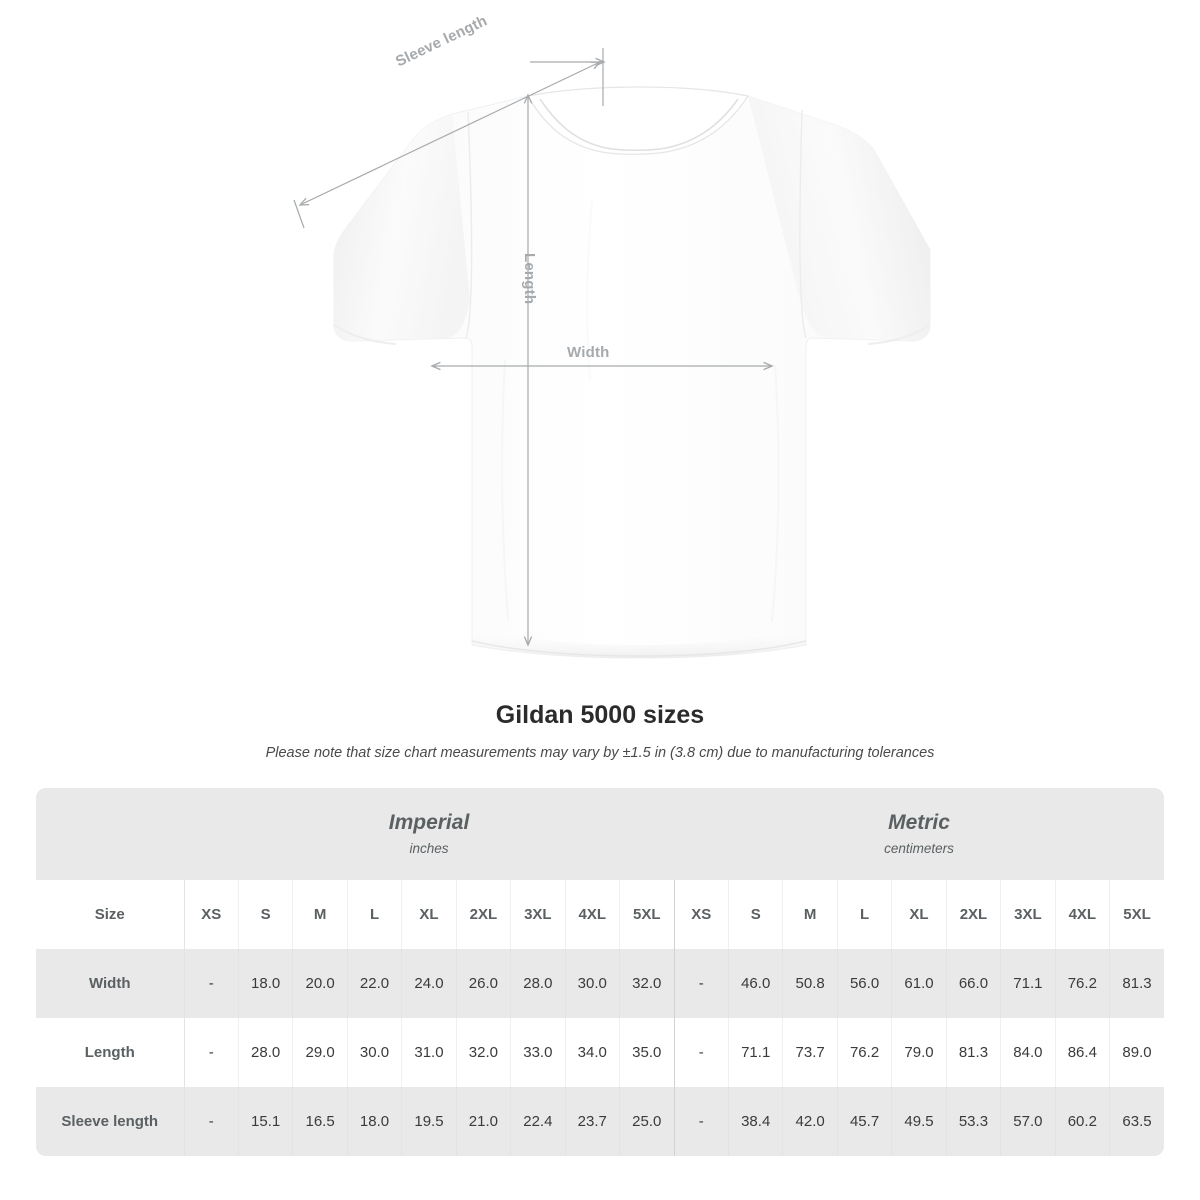 Image resolution: width=1200 pixels, height=1200 pixels. Describe the element at coordinates (1137, 1121) in the screenshot. I see `measurement-cell: 63.5` at that location.